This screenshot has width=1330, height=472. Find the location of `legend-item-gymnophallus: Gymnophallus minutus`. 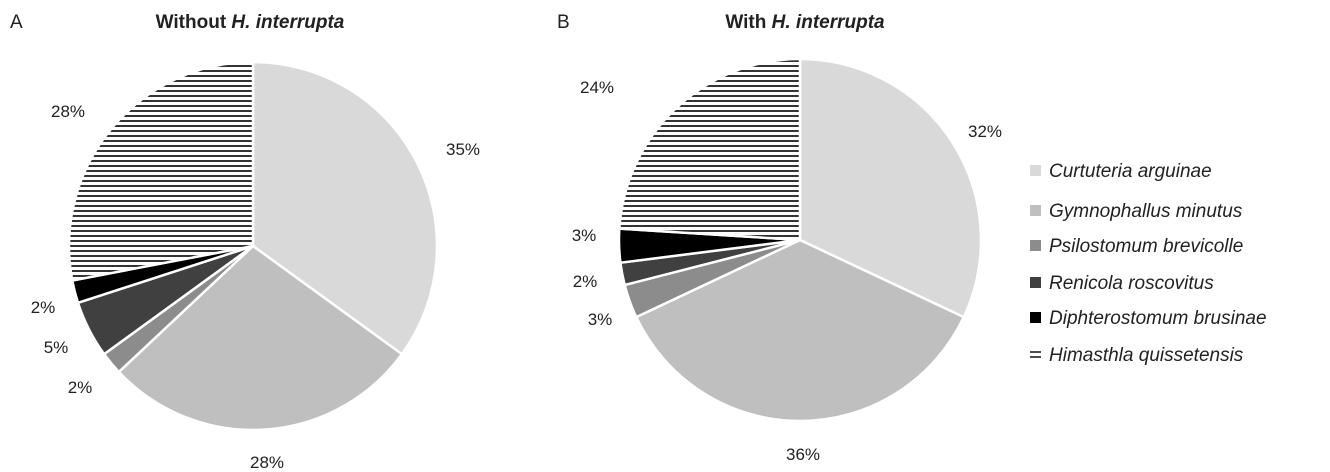

legend-item-gymnophallus: Gymnophallus minutus is located at coordinates (1136, 211).